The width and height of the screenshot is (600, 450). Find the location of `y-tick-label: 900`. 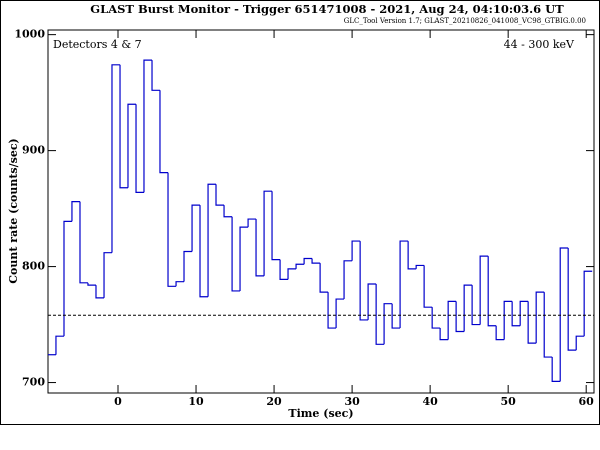

y-tick-label: 900 is located at coordinates (33, 150).